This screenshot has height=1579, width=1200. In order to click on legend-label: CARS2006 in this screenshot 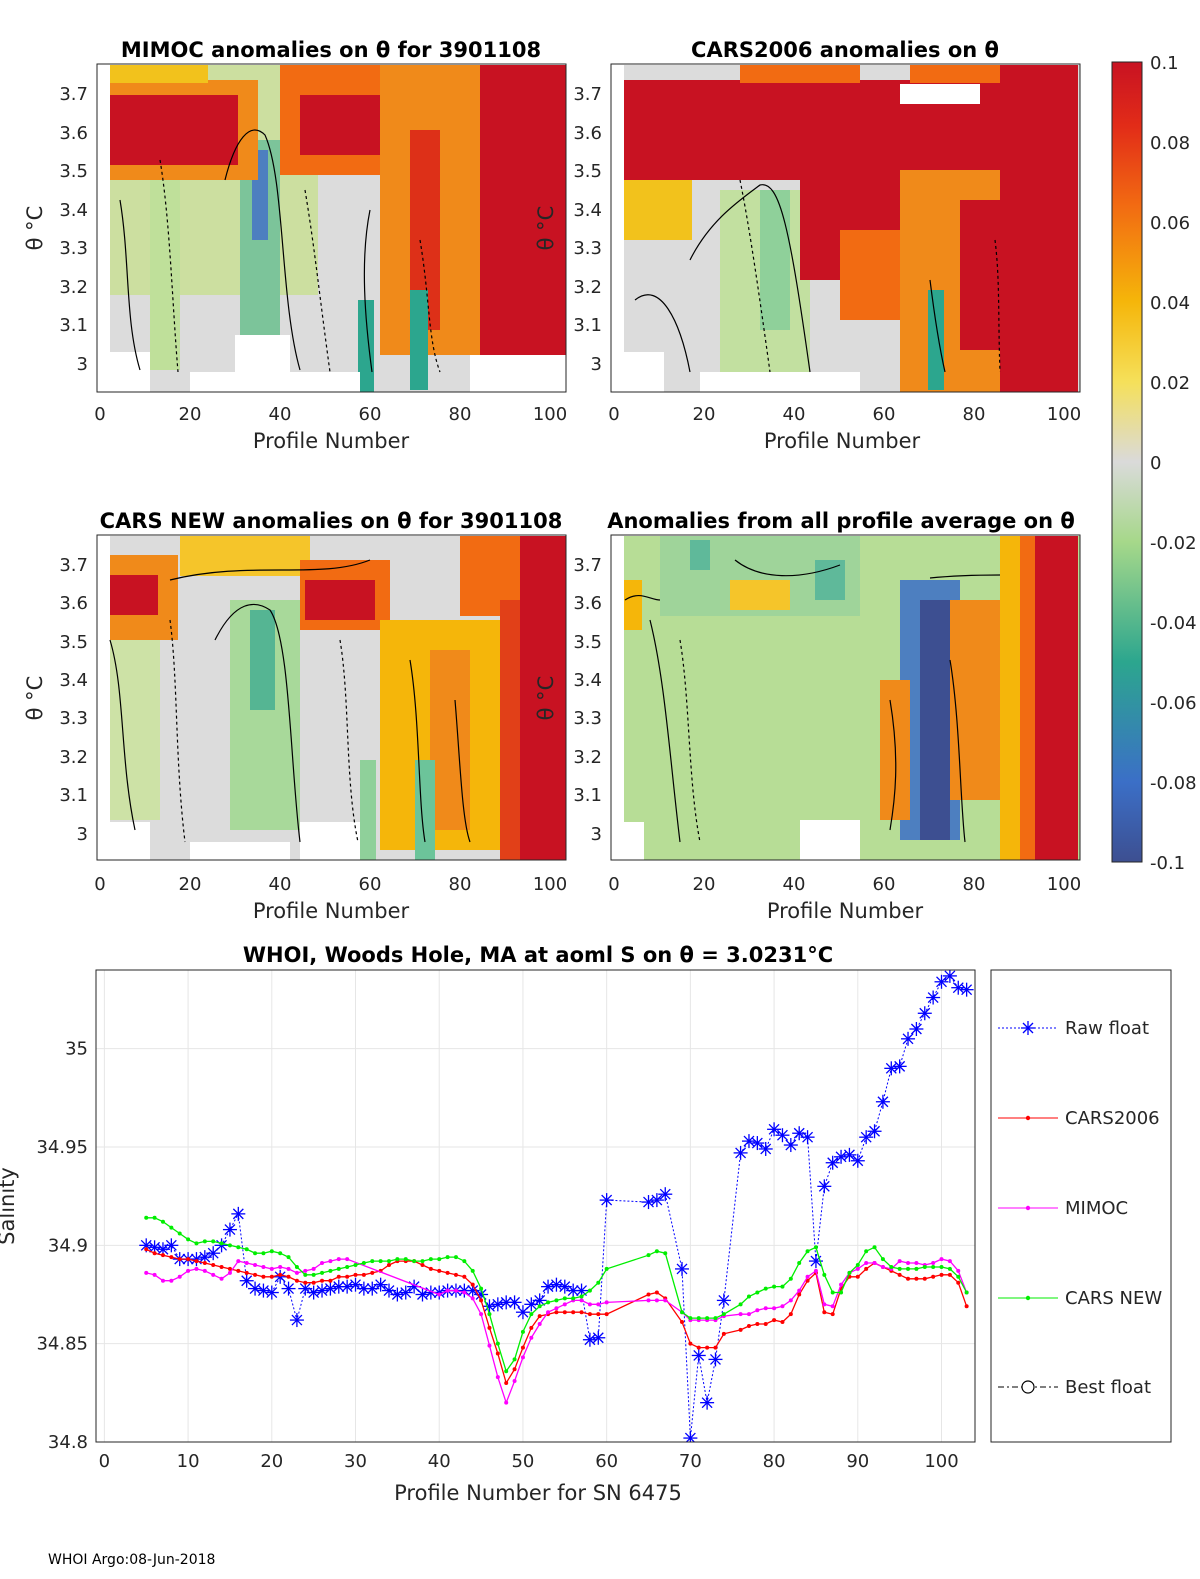, I will do `click(1112, 1118)`.